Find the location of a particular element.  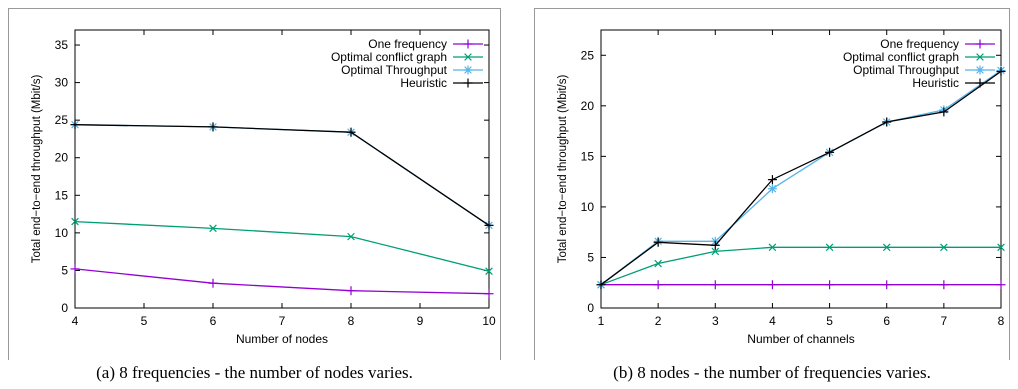

x-tick-label: 3 is located at coordinates (715, 321).